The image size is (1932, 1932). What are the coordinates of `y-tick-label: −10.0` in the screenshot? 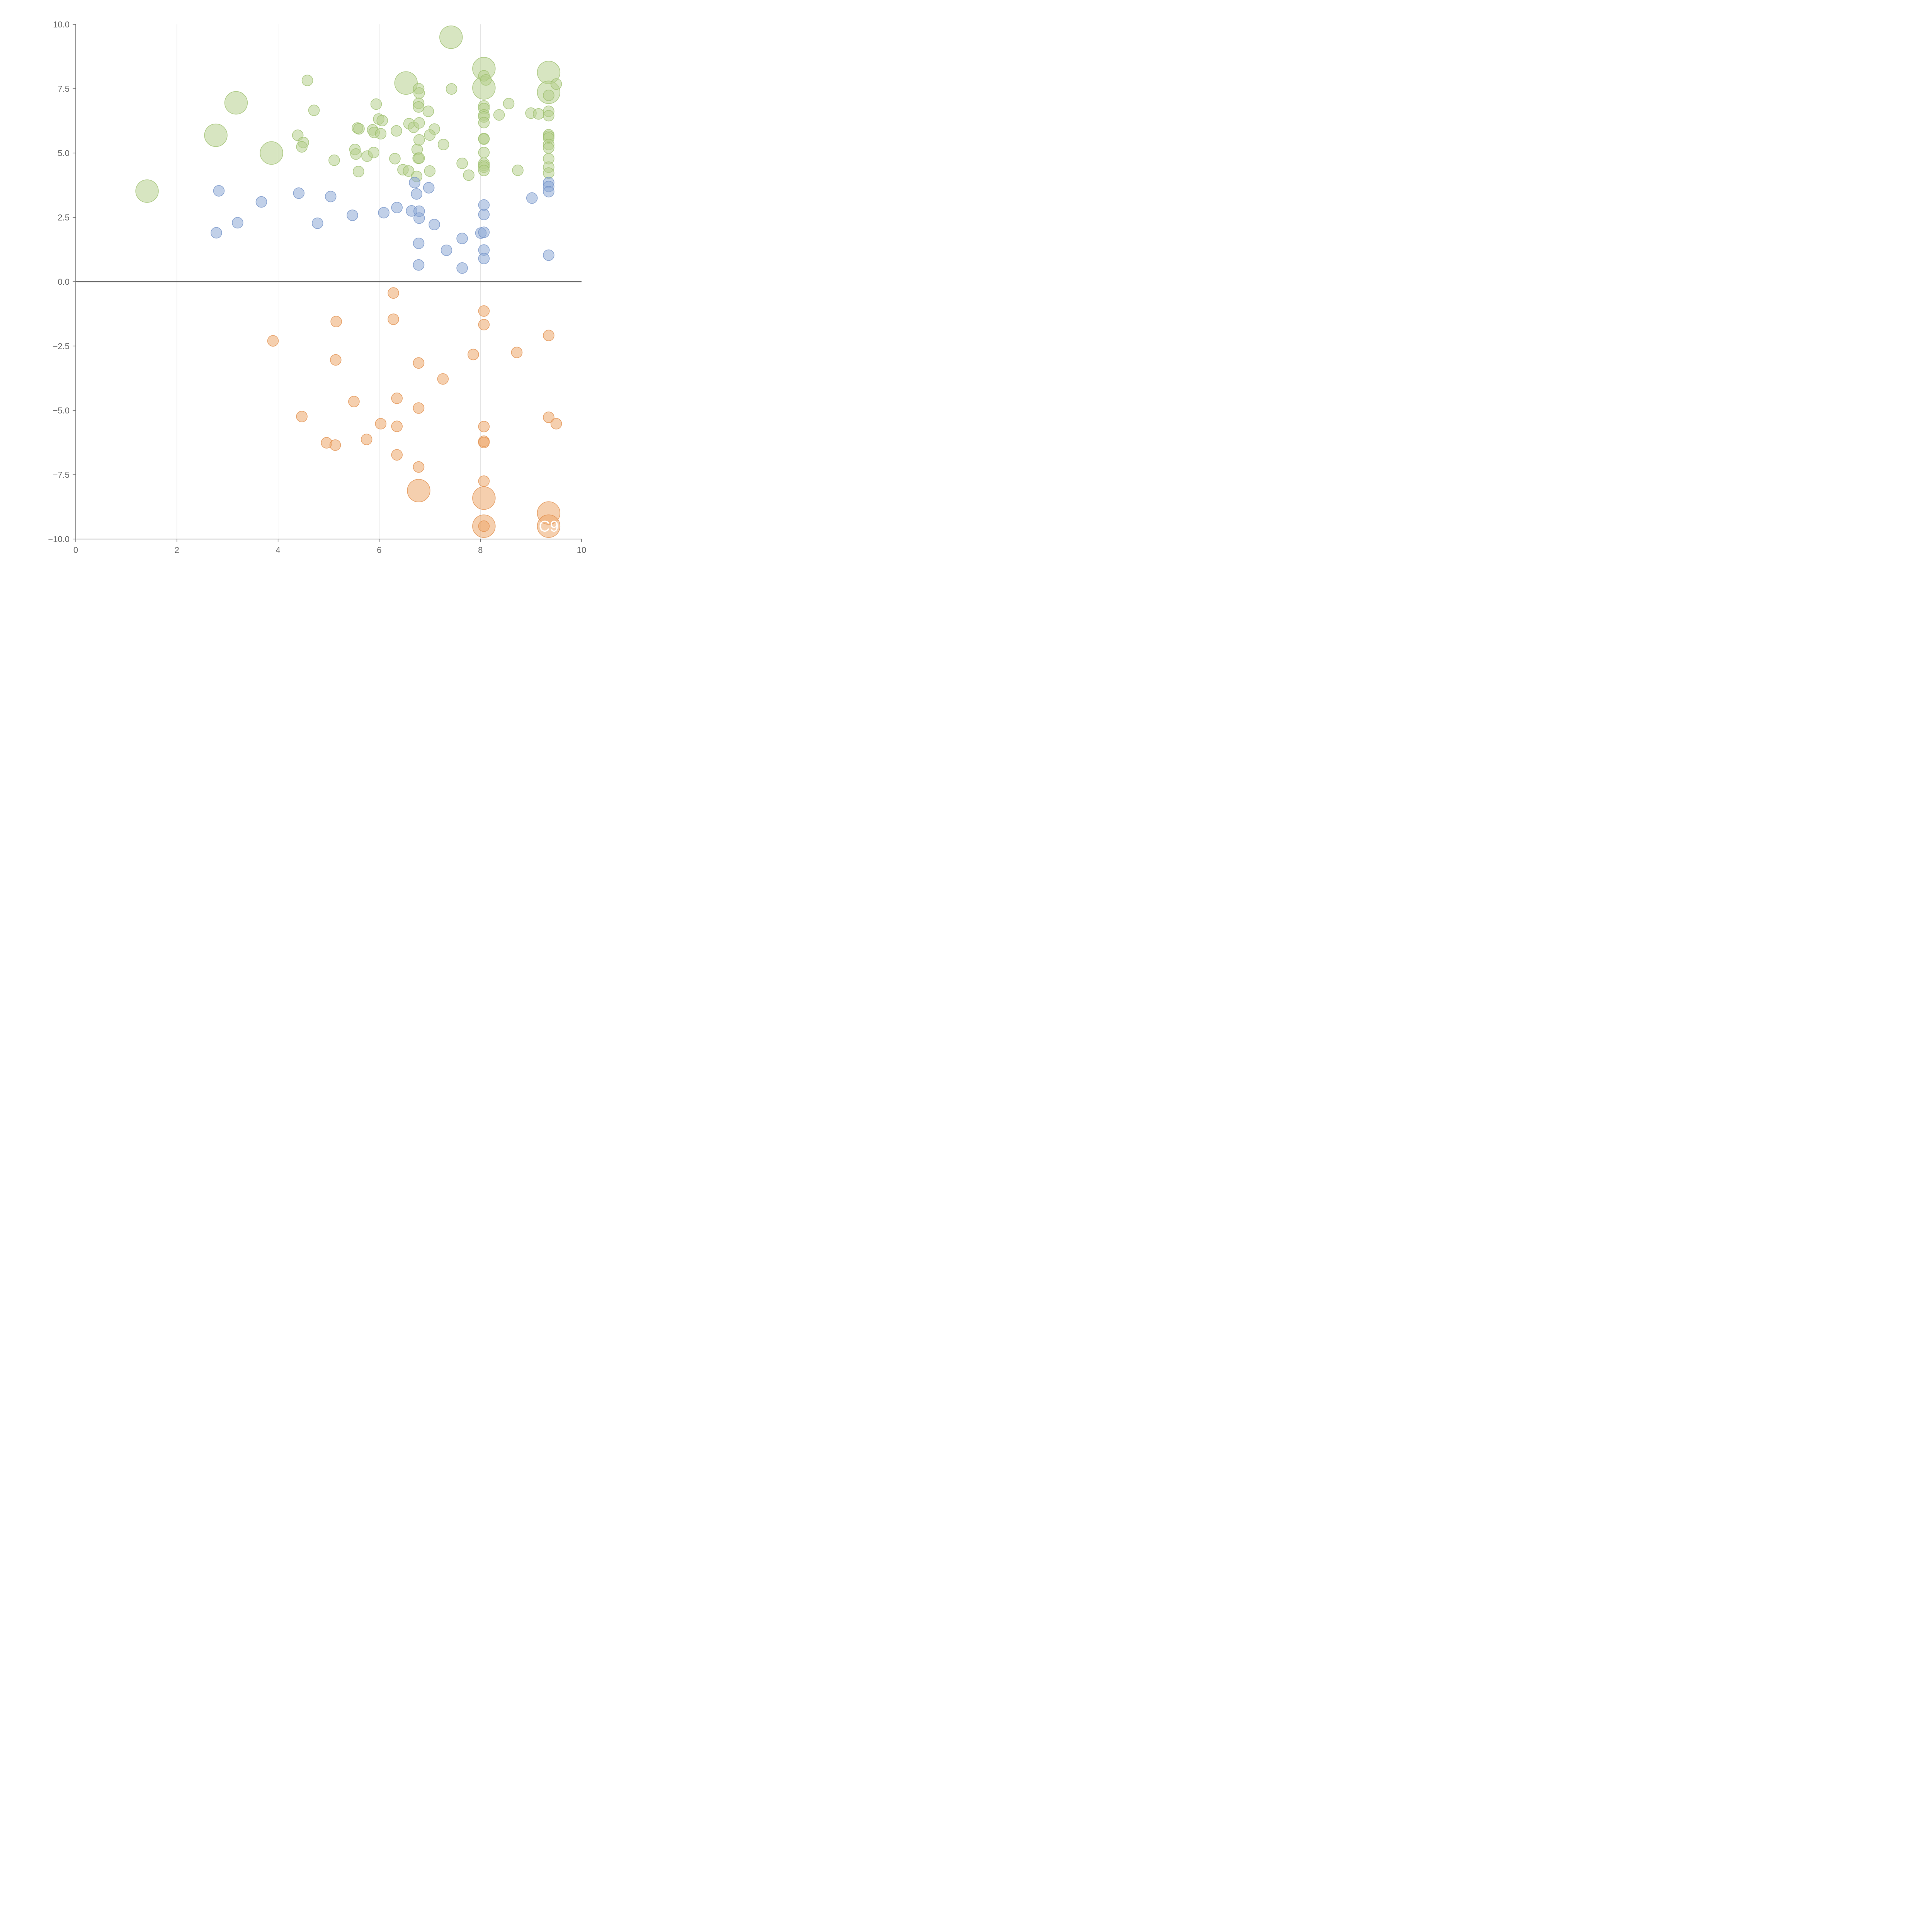 It's located at (59, 539).